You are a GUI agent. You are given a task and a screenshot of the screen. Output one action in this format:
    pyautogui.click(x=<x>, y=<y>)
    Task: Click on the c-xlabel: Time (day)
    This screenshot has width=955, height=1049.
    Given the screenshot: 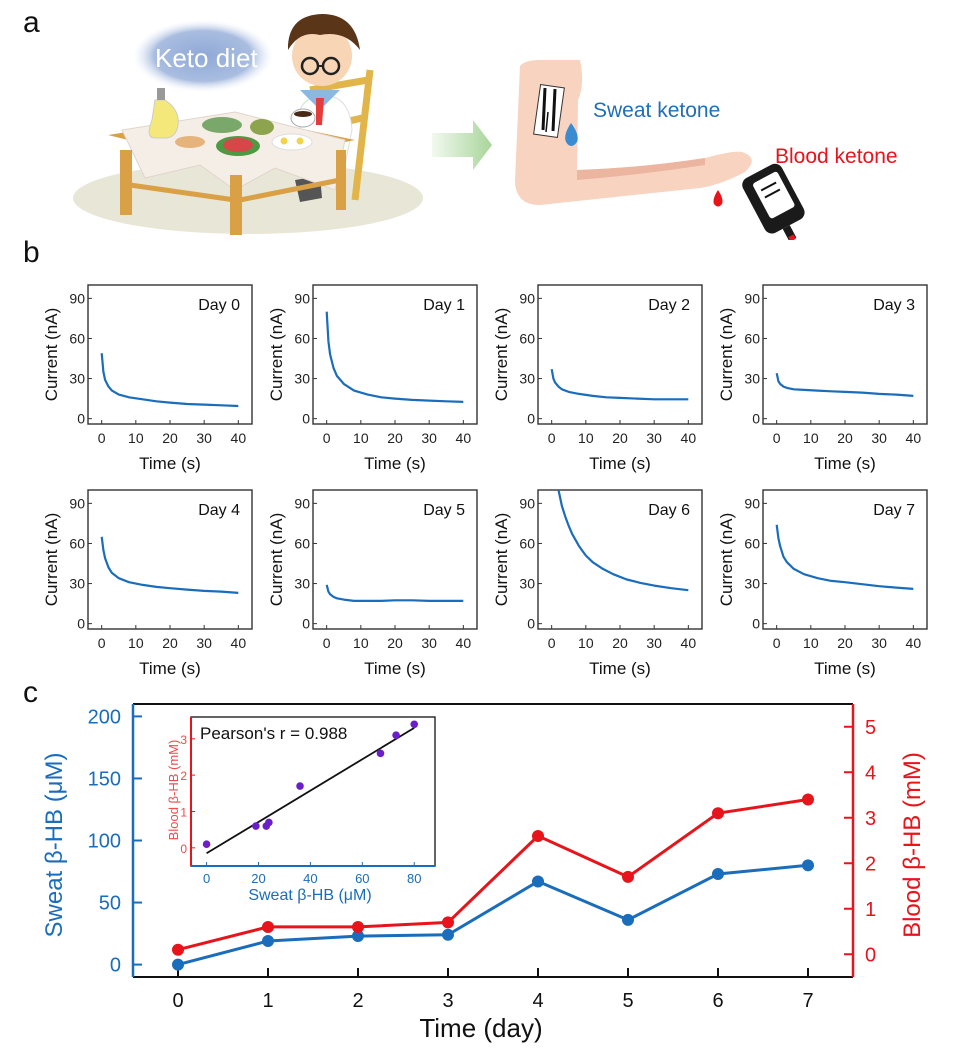 What is the action you would take?
    pyautogui.click(x=480, y=1028)
    